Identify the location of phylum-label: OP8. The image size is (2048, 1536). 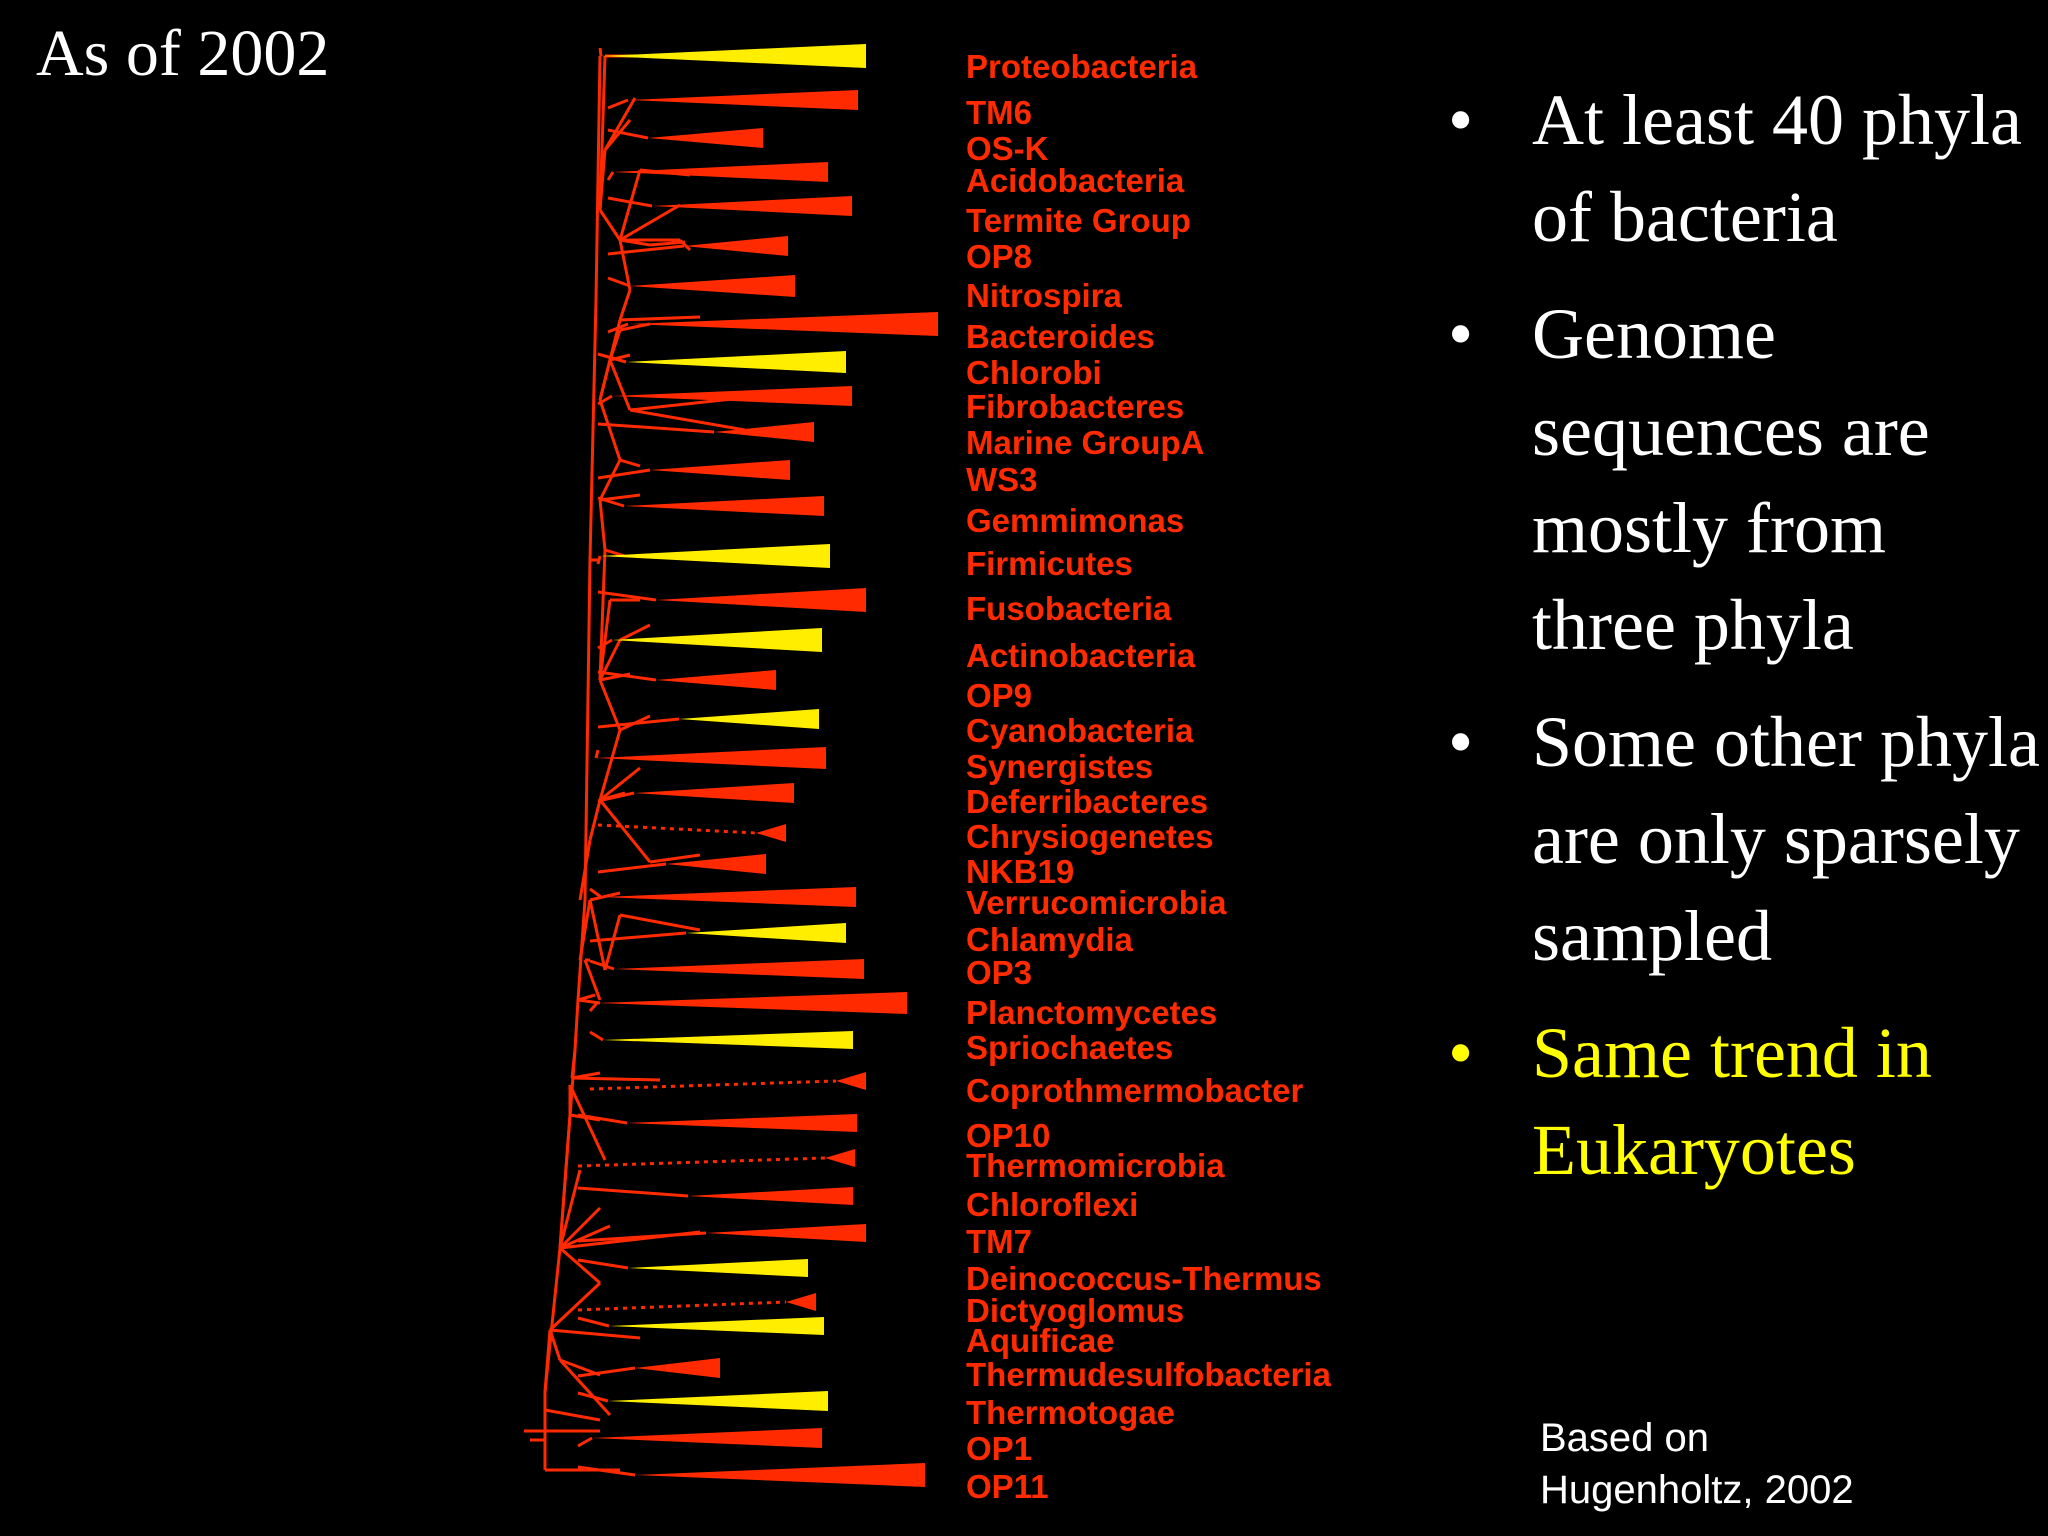
(999, 256).